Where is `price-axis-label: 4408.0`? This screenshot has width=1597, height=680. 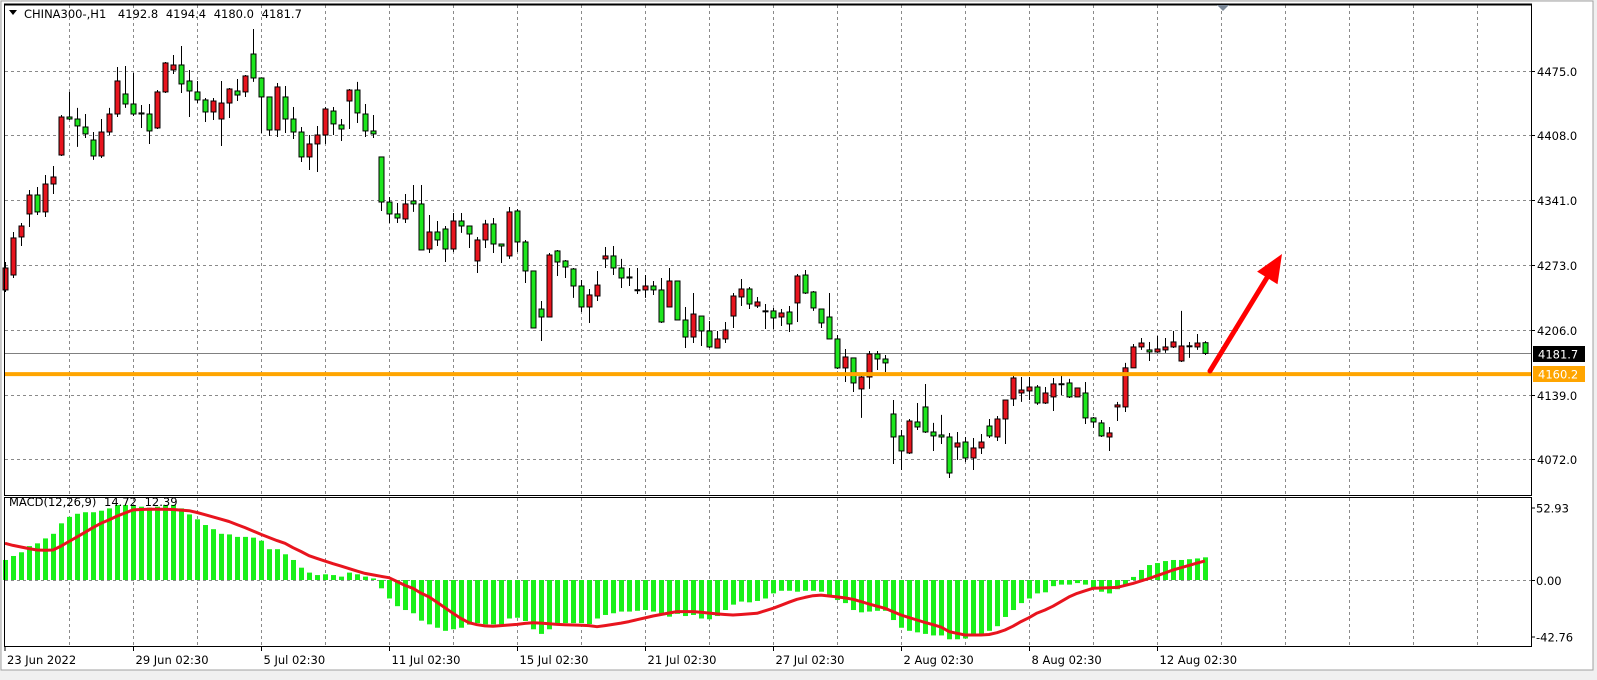
price-axis-label: 4408.0 is located at coordinates (1557, 136).